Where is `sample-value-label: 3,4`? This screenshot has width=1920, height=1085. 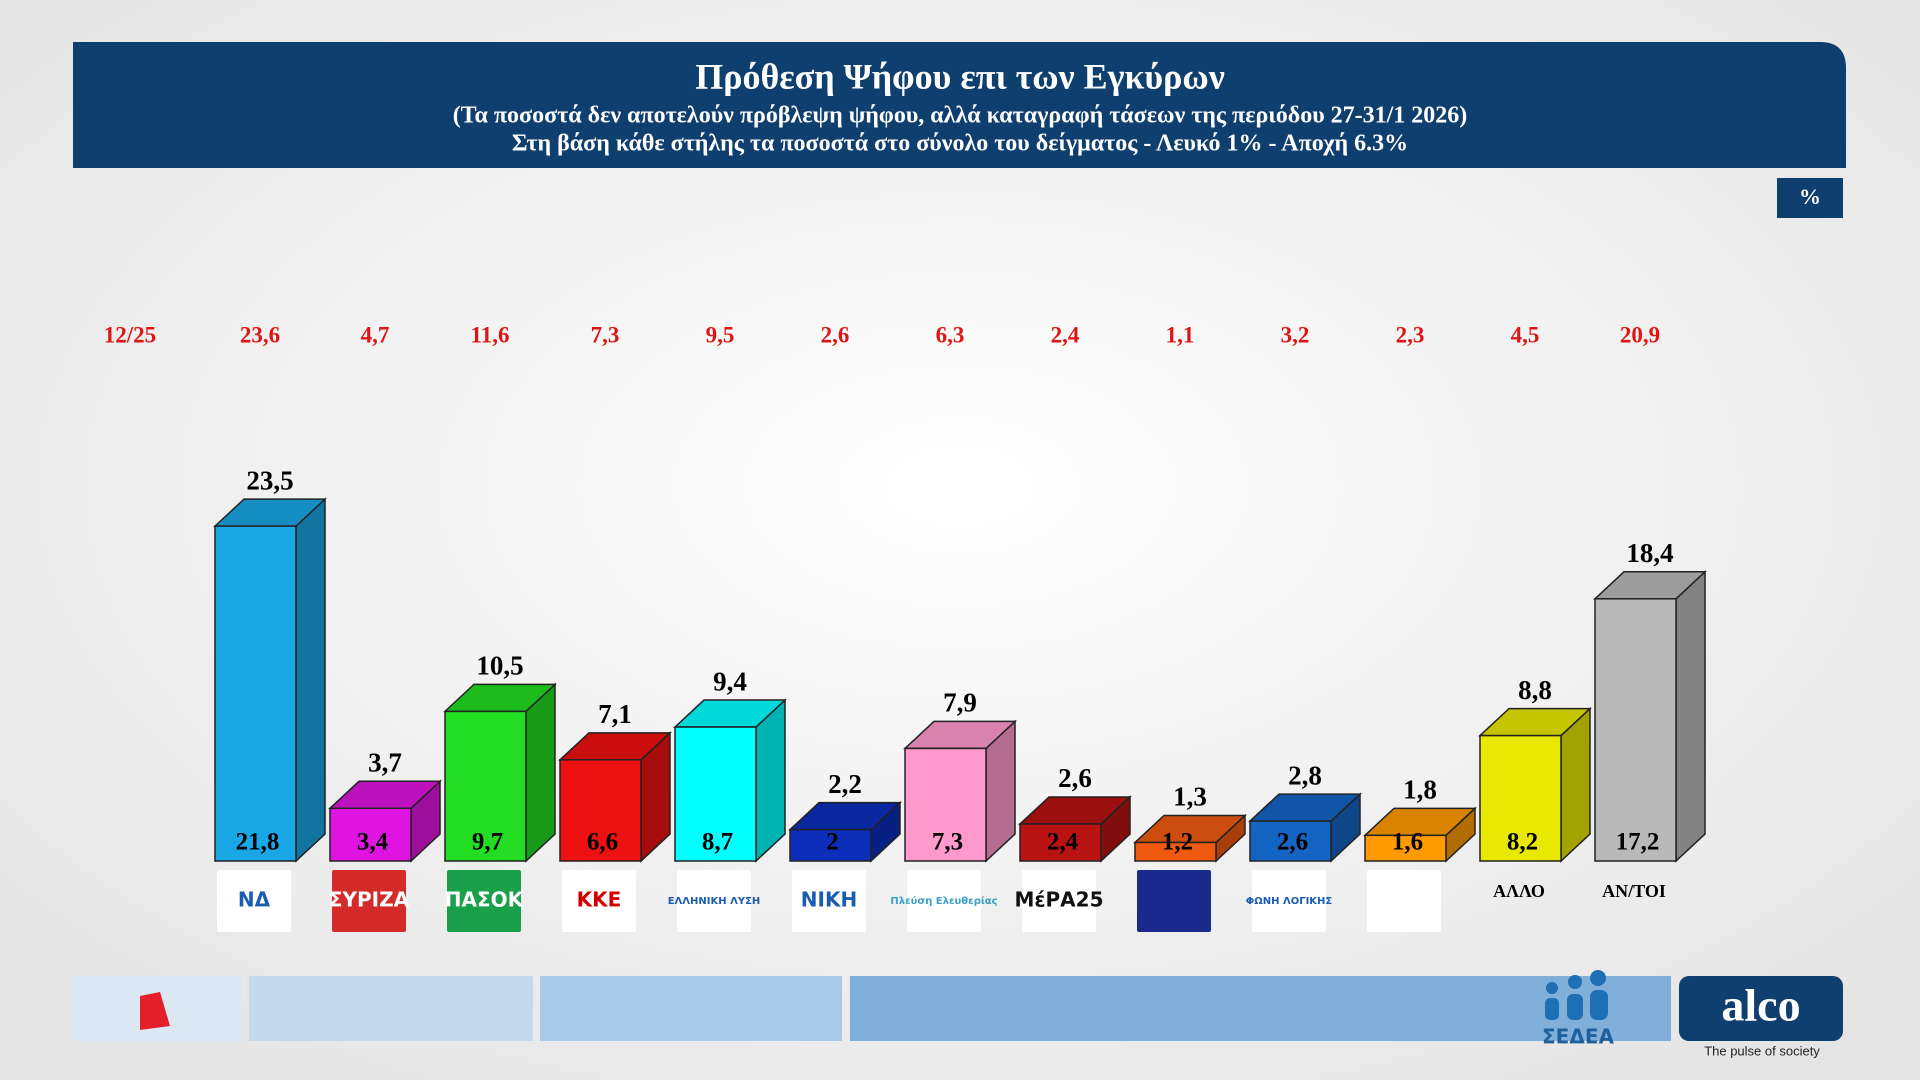 sample-value-label: 3,4 is located at coordinates (373, 842).